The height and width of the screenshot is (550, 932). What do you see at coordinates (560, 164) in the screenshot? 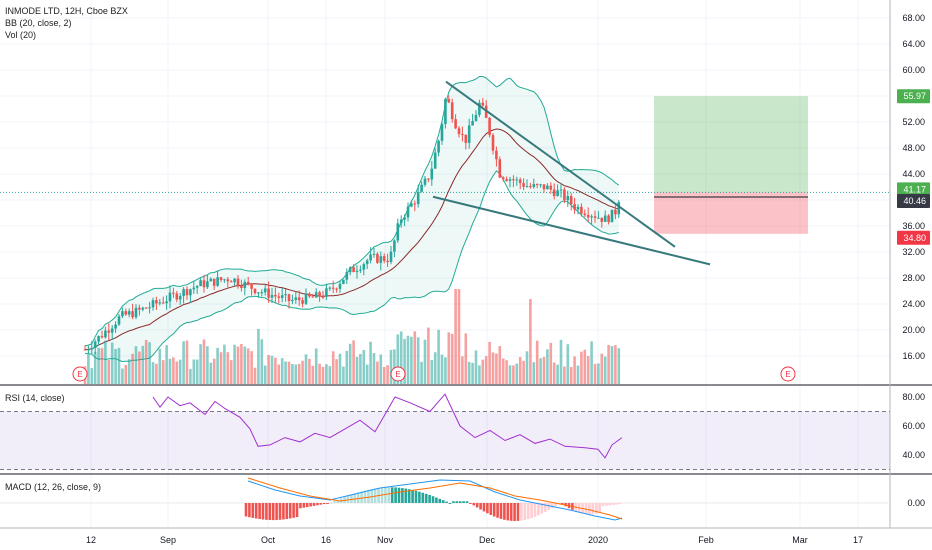
I see `wedge-upper-trendline` at bounding box center [560, 164].